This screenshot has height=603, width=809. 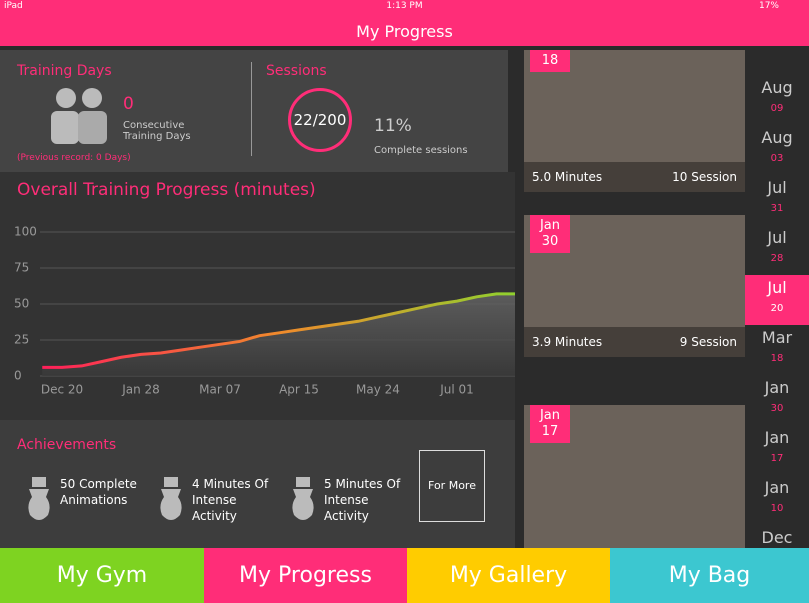 I want to click on time: 1:13 PM, so click(x=404, y=6).